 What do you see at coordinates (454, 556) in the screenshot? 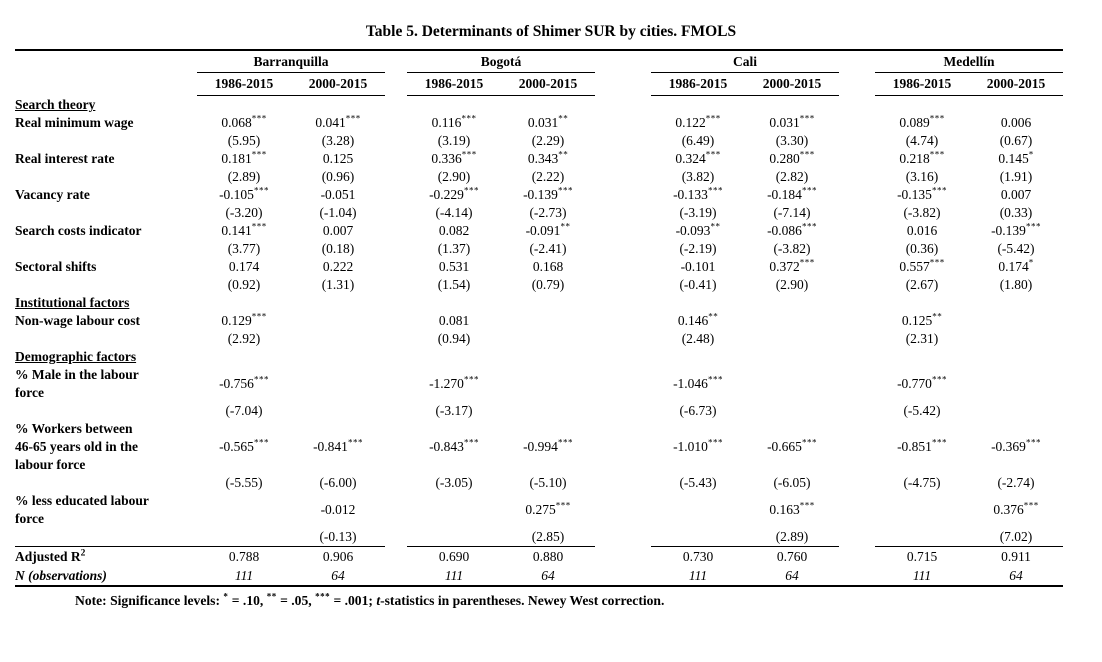
I see `footer-value-cell: 0.690` at bounding box center [454, 556].